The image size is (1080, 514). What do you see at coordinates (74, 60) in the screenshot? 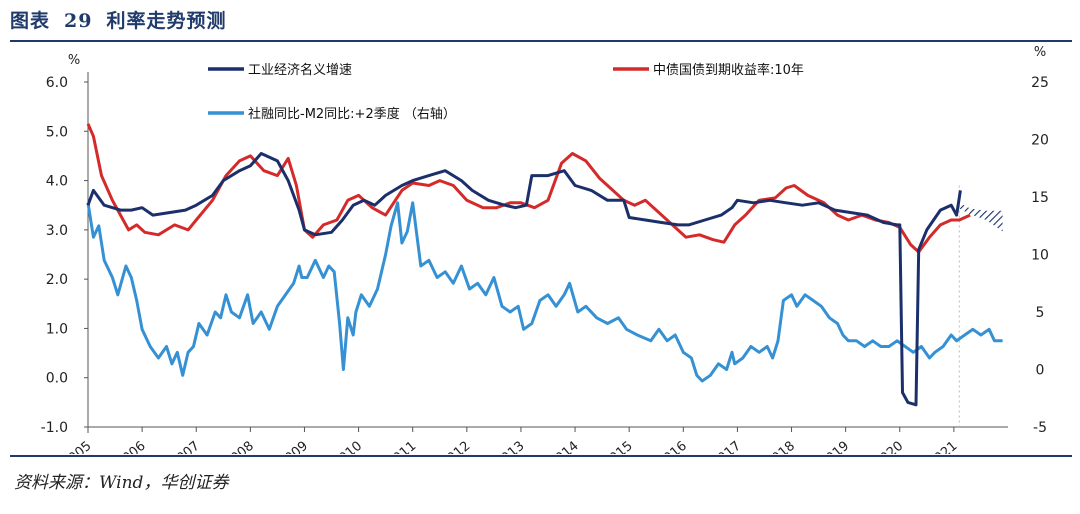
I see `left-axis-unit: %` at bounding box center [74, 60].